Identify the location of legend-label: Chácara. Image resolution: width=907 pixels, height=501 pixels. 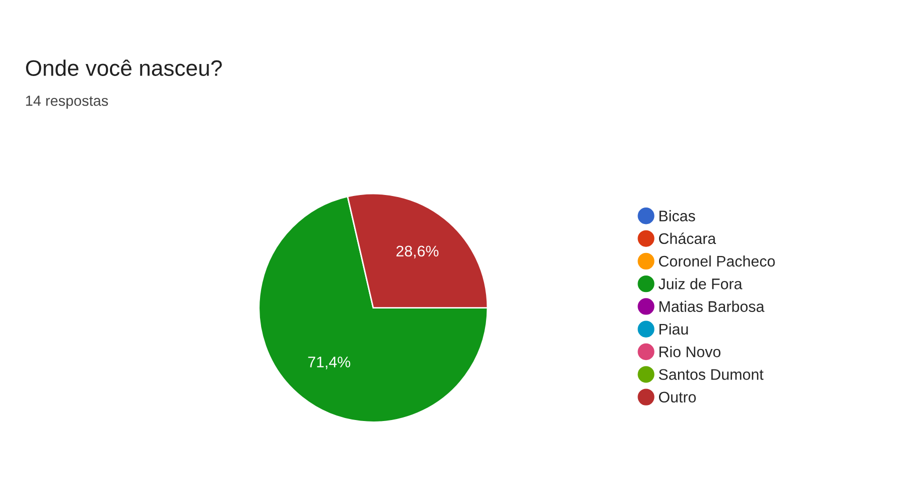
(687, 238).